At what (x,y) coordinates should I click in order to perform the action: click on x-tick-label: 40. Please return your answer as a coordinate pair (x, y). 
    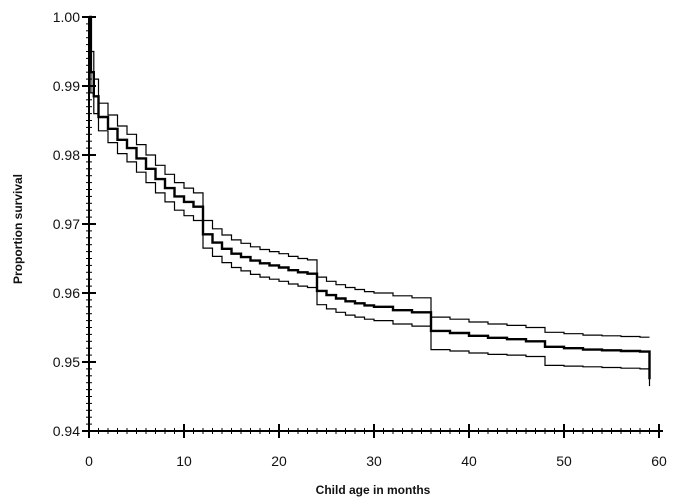
    Looking at the image, I should click on (469, 461).